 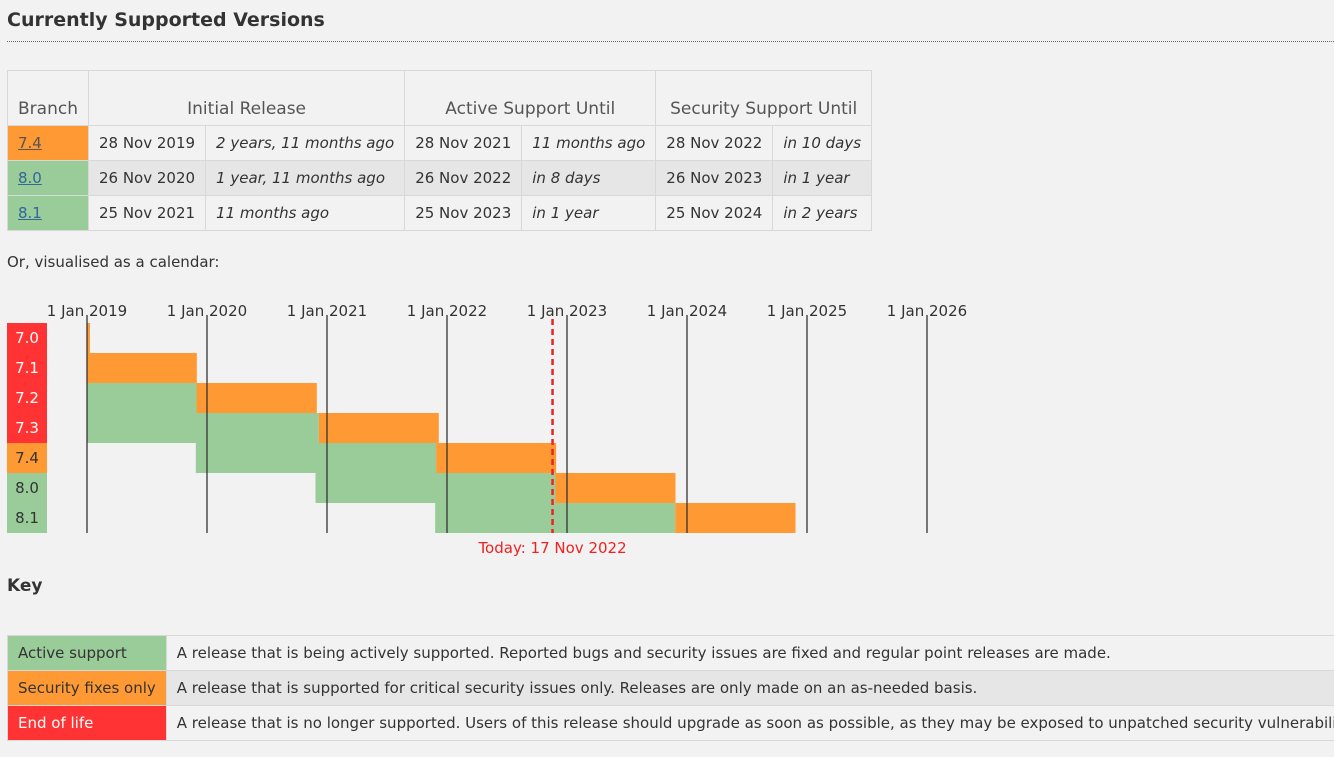 I want to click on calendar-intro: Or, visualised as a calendar:, so click(x=113, y=262).